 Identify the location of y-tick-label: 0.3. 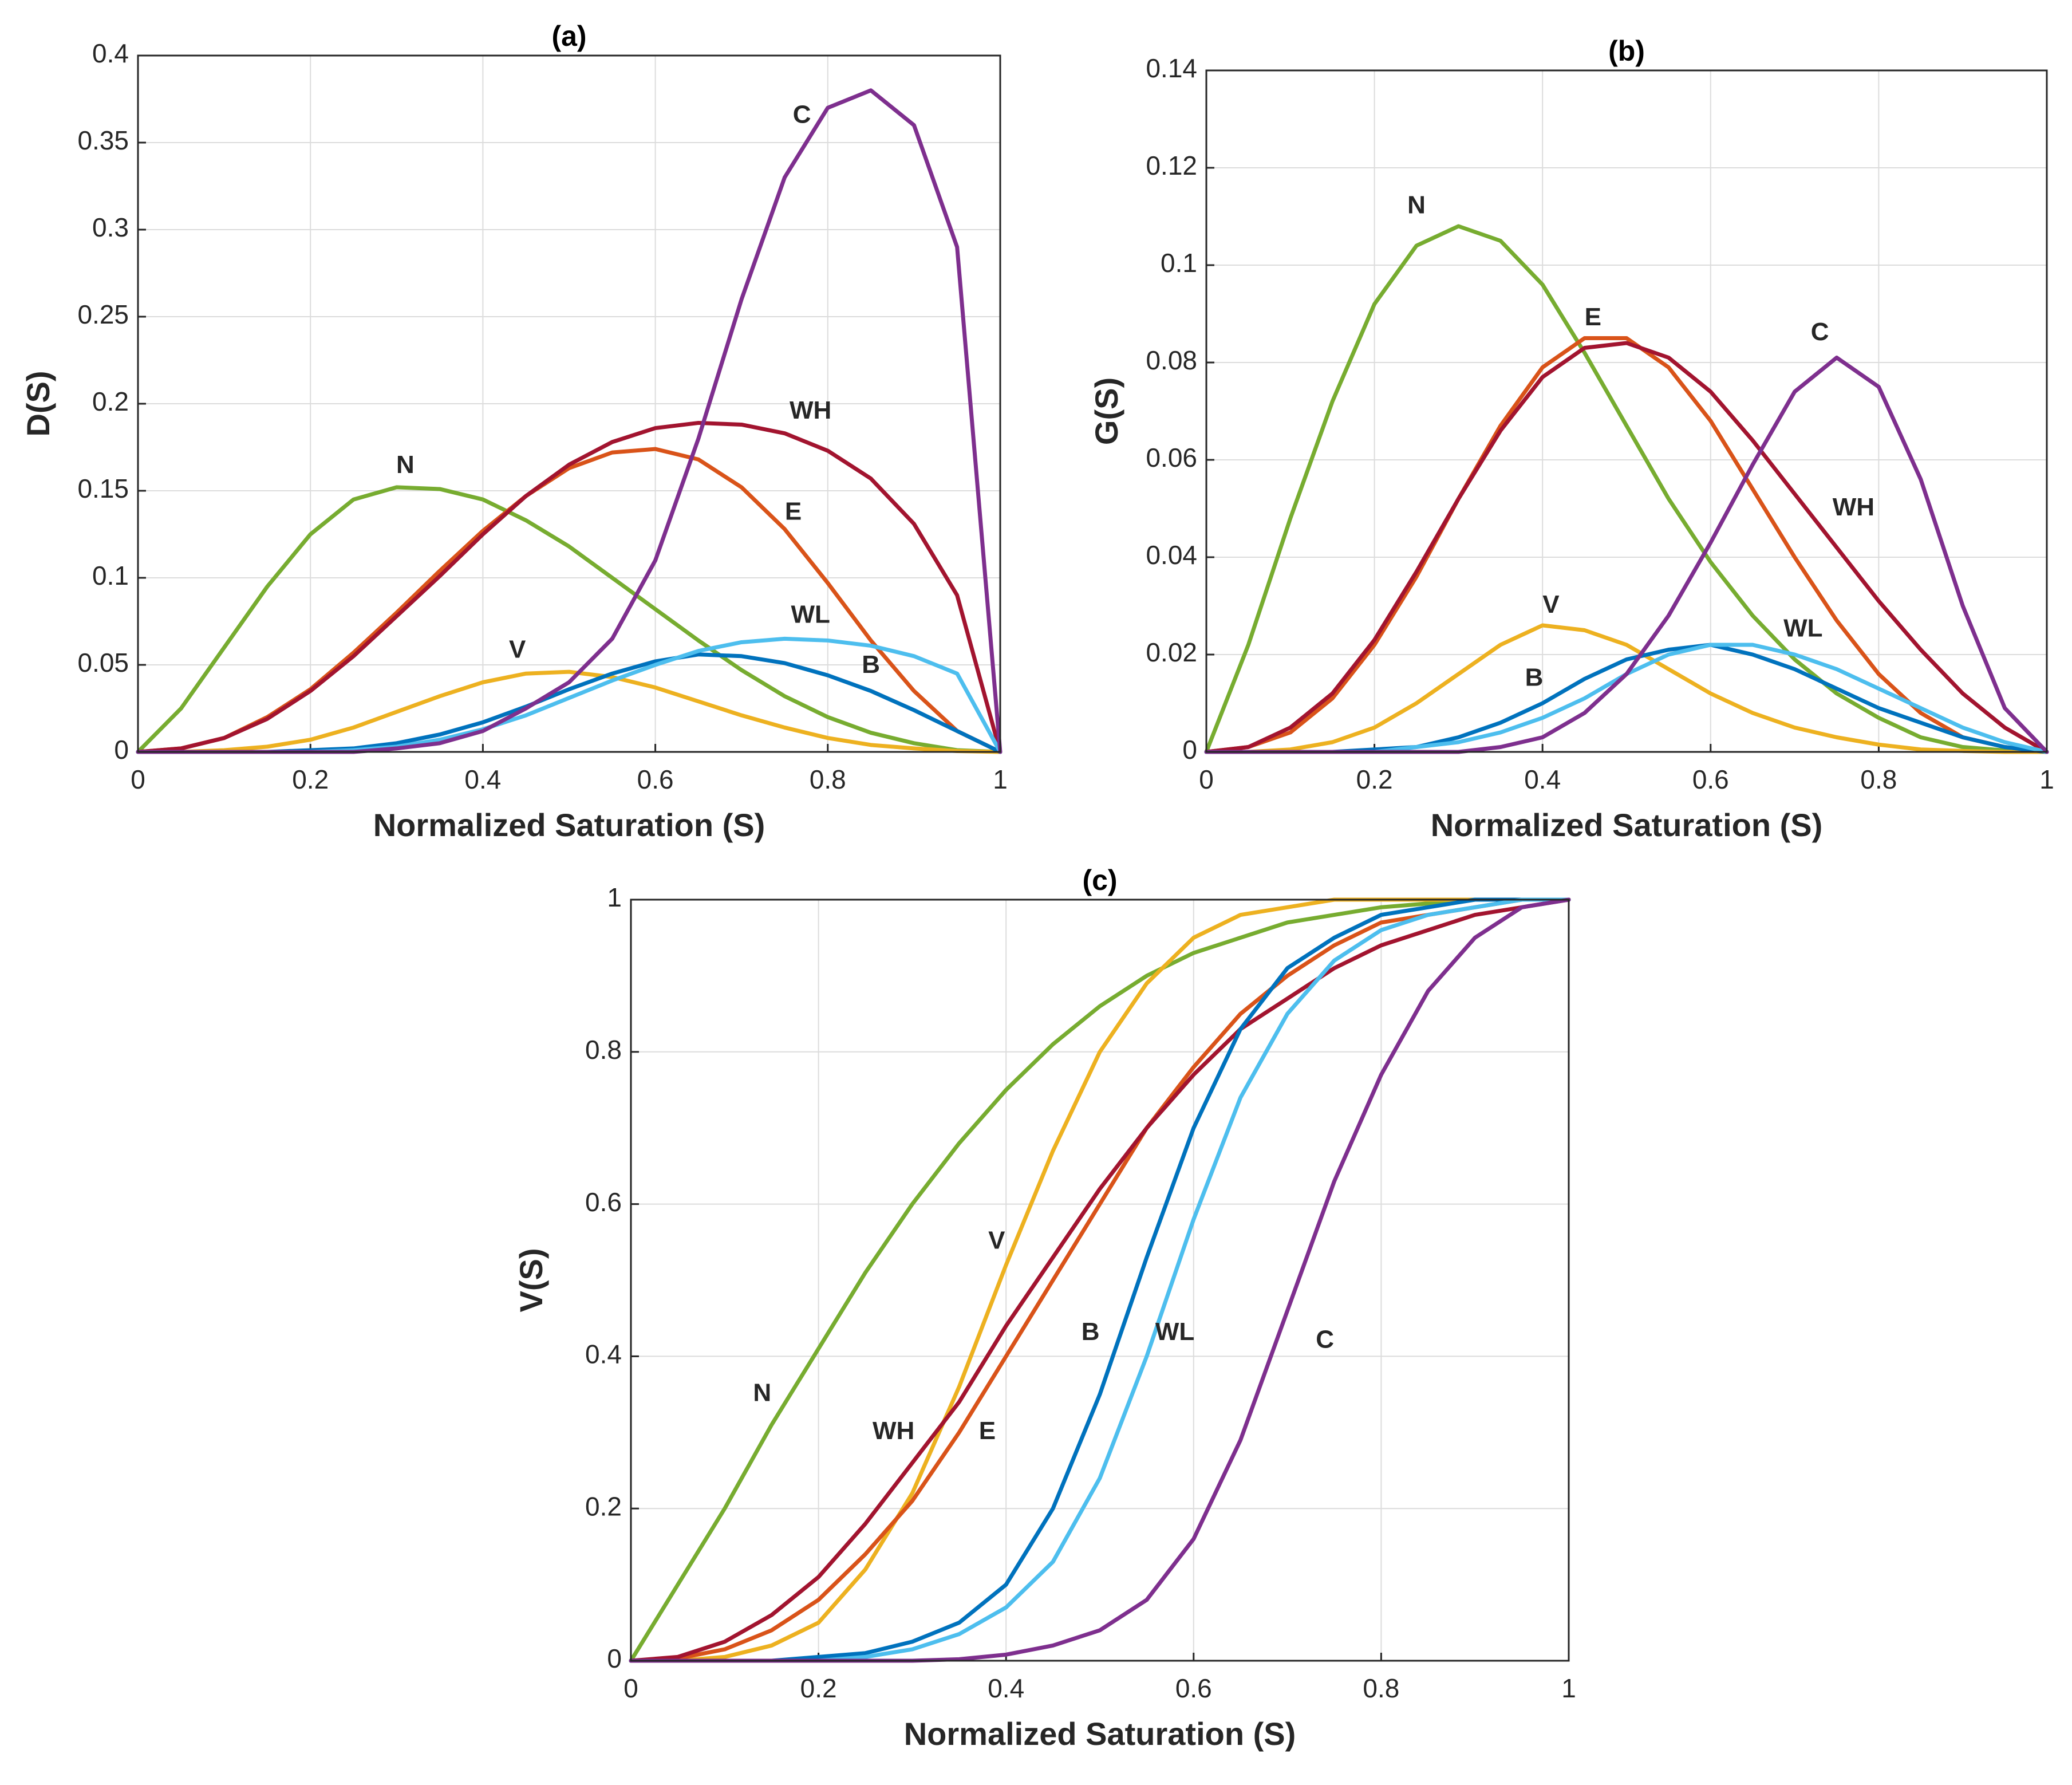
(110, 227).